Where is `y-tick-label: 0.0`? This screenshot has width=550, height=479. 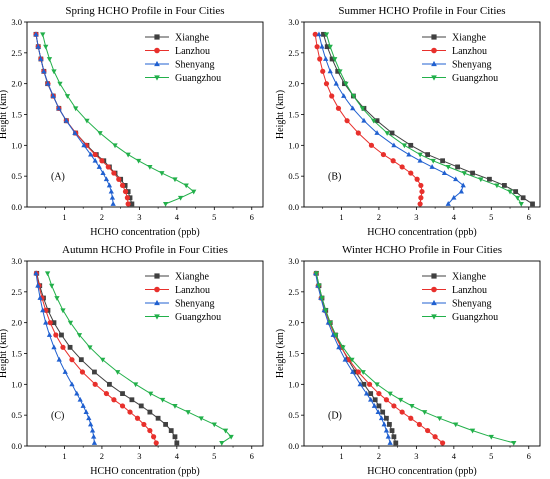
y-tick-label: 0.0 is located at coordinates (293, 207).